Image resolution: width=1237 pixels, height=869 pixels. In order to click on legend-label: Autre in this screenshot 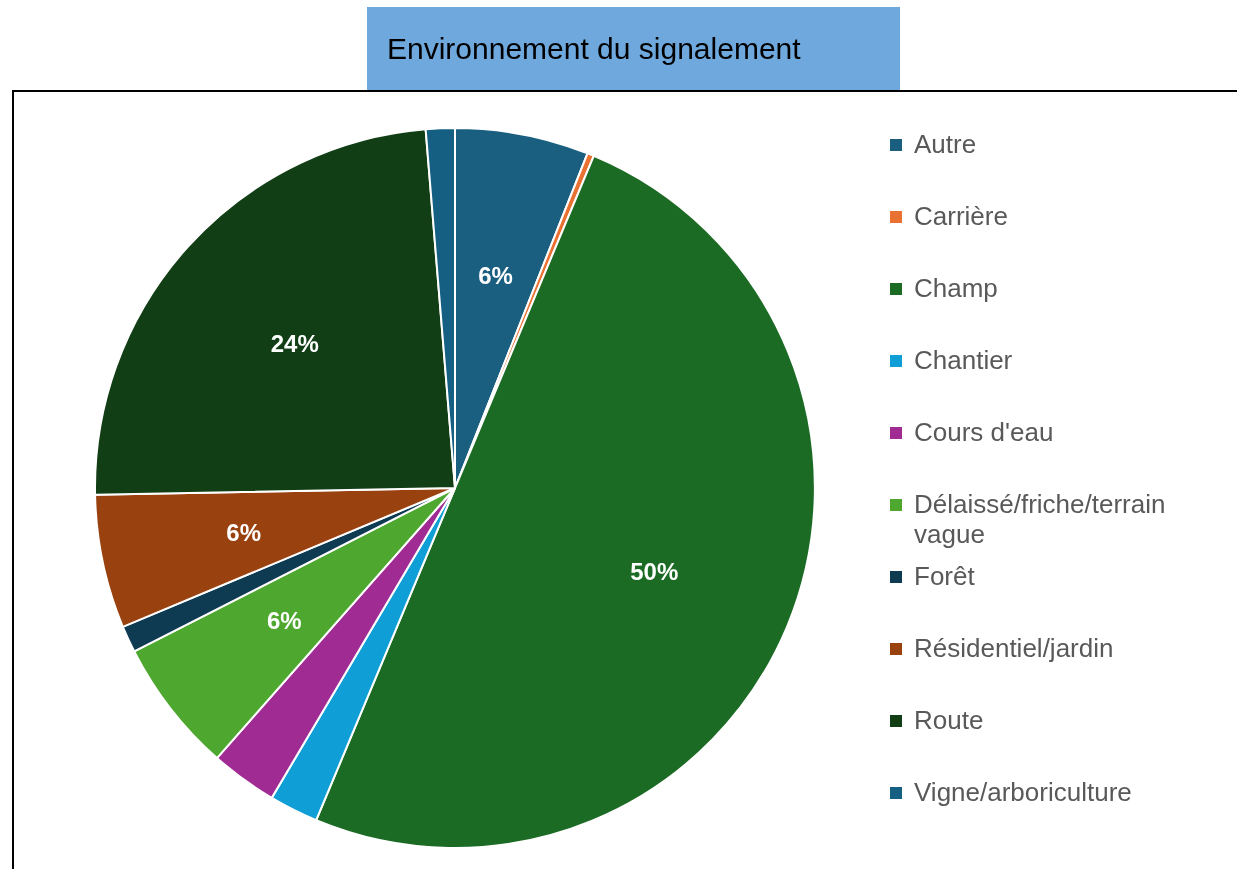, I will do `click(945, 144)`.